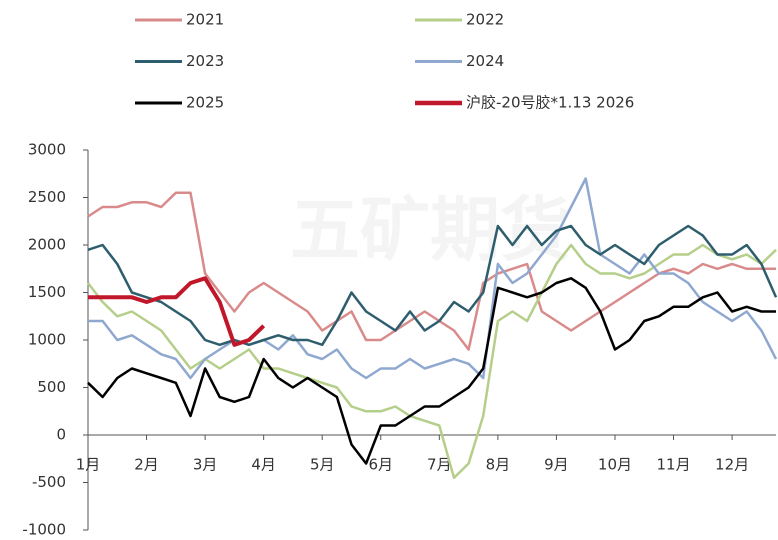  Describe the element at coordinates (439, 465) in the screenshot. I see `x-tick-label: 7月` at that location.